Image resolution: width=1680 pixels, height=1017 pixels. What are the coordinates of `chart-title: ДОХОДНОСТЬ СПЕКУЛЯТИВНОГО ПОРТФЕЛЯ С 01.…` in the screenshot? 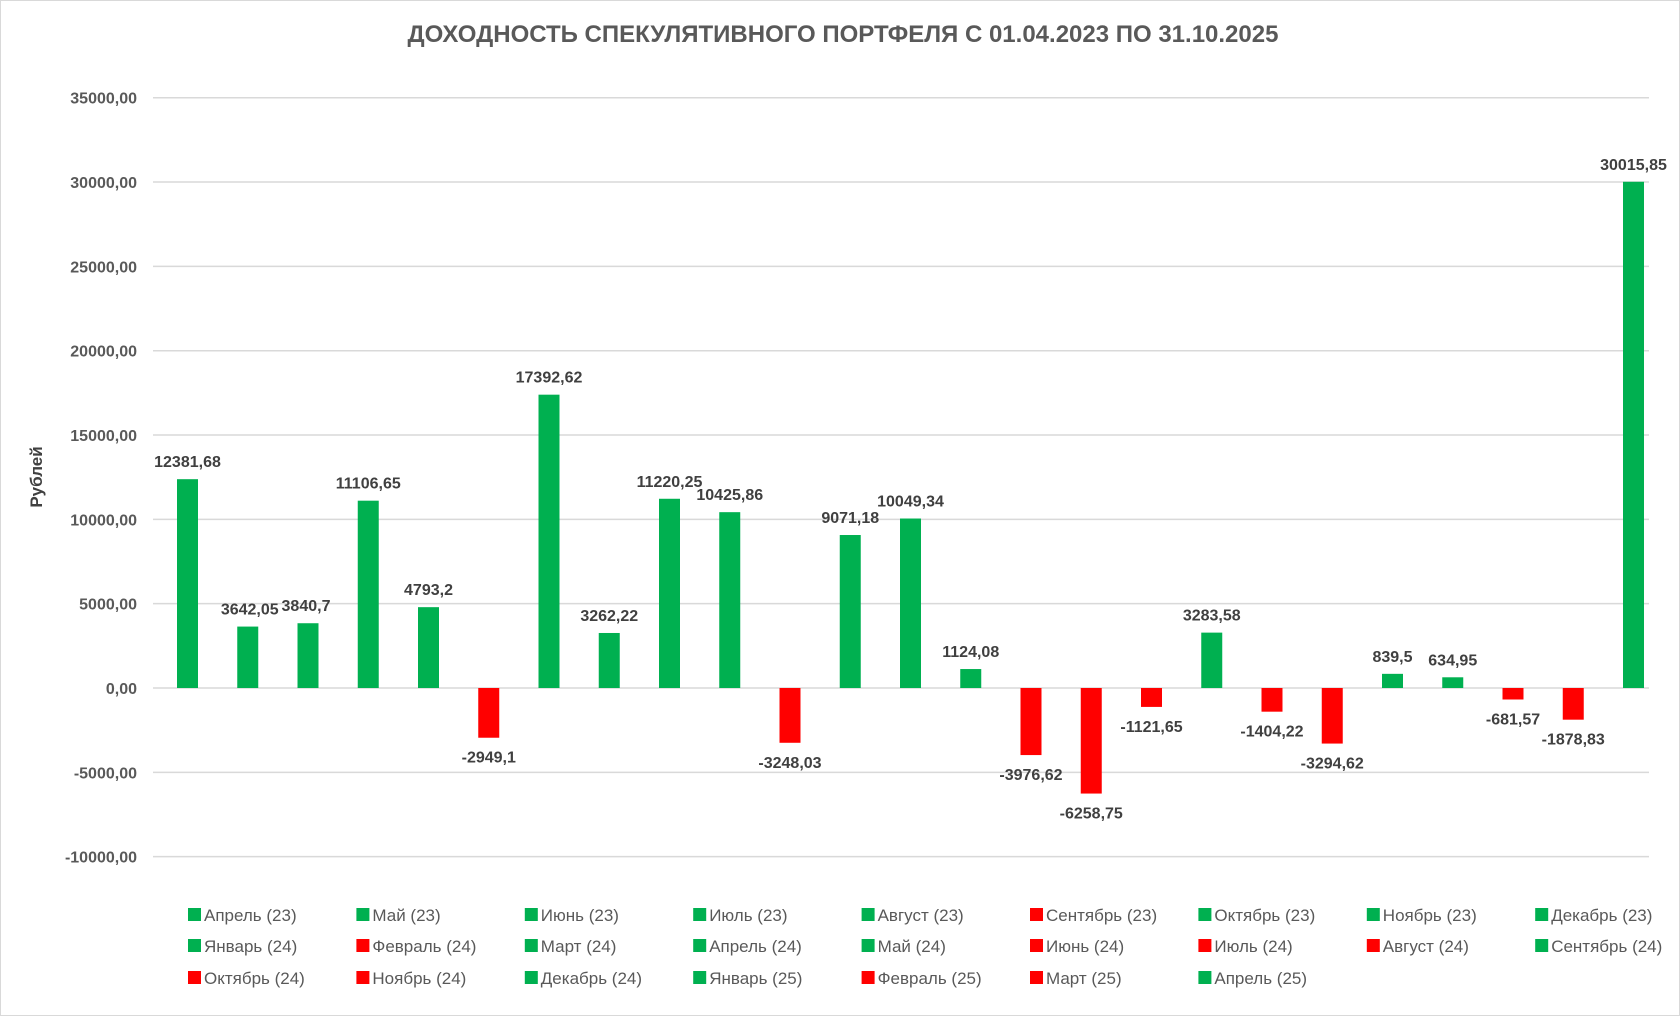 It's located at (843, 34).